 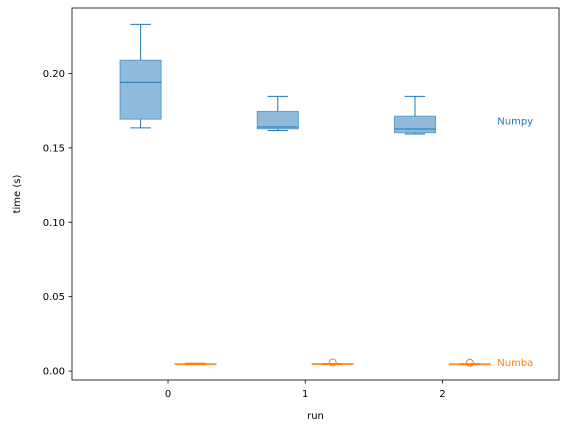 What do you see at coordinates (54, 297) in the screenshot?
I see `y-tick-label: 0.05` at bounding box center [54, 297].